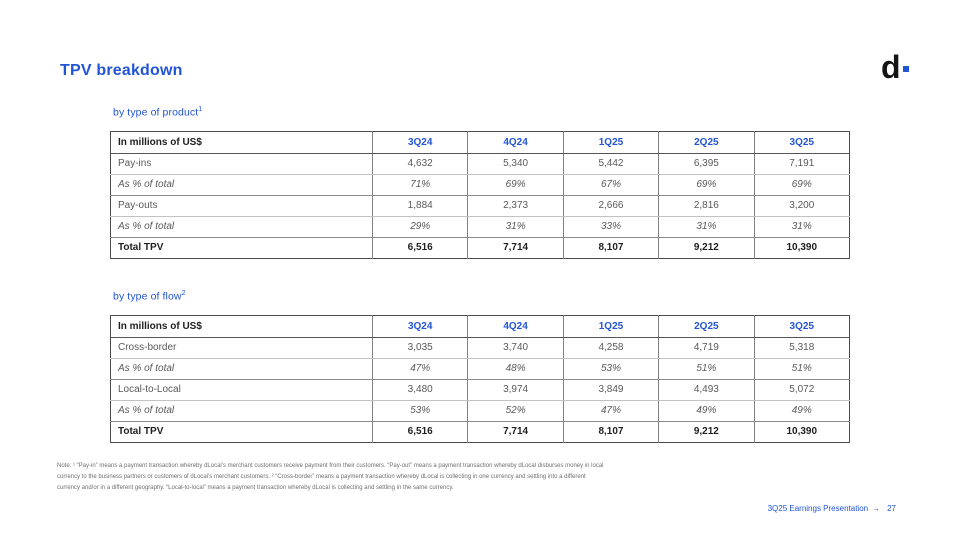  I want to click on row-label: Pay-ins, so click(241, 164).